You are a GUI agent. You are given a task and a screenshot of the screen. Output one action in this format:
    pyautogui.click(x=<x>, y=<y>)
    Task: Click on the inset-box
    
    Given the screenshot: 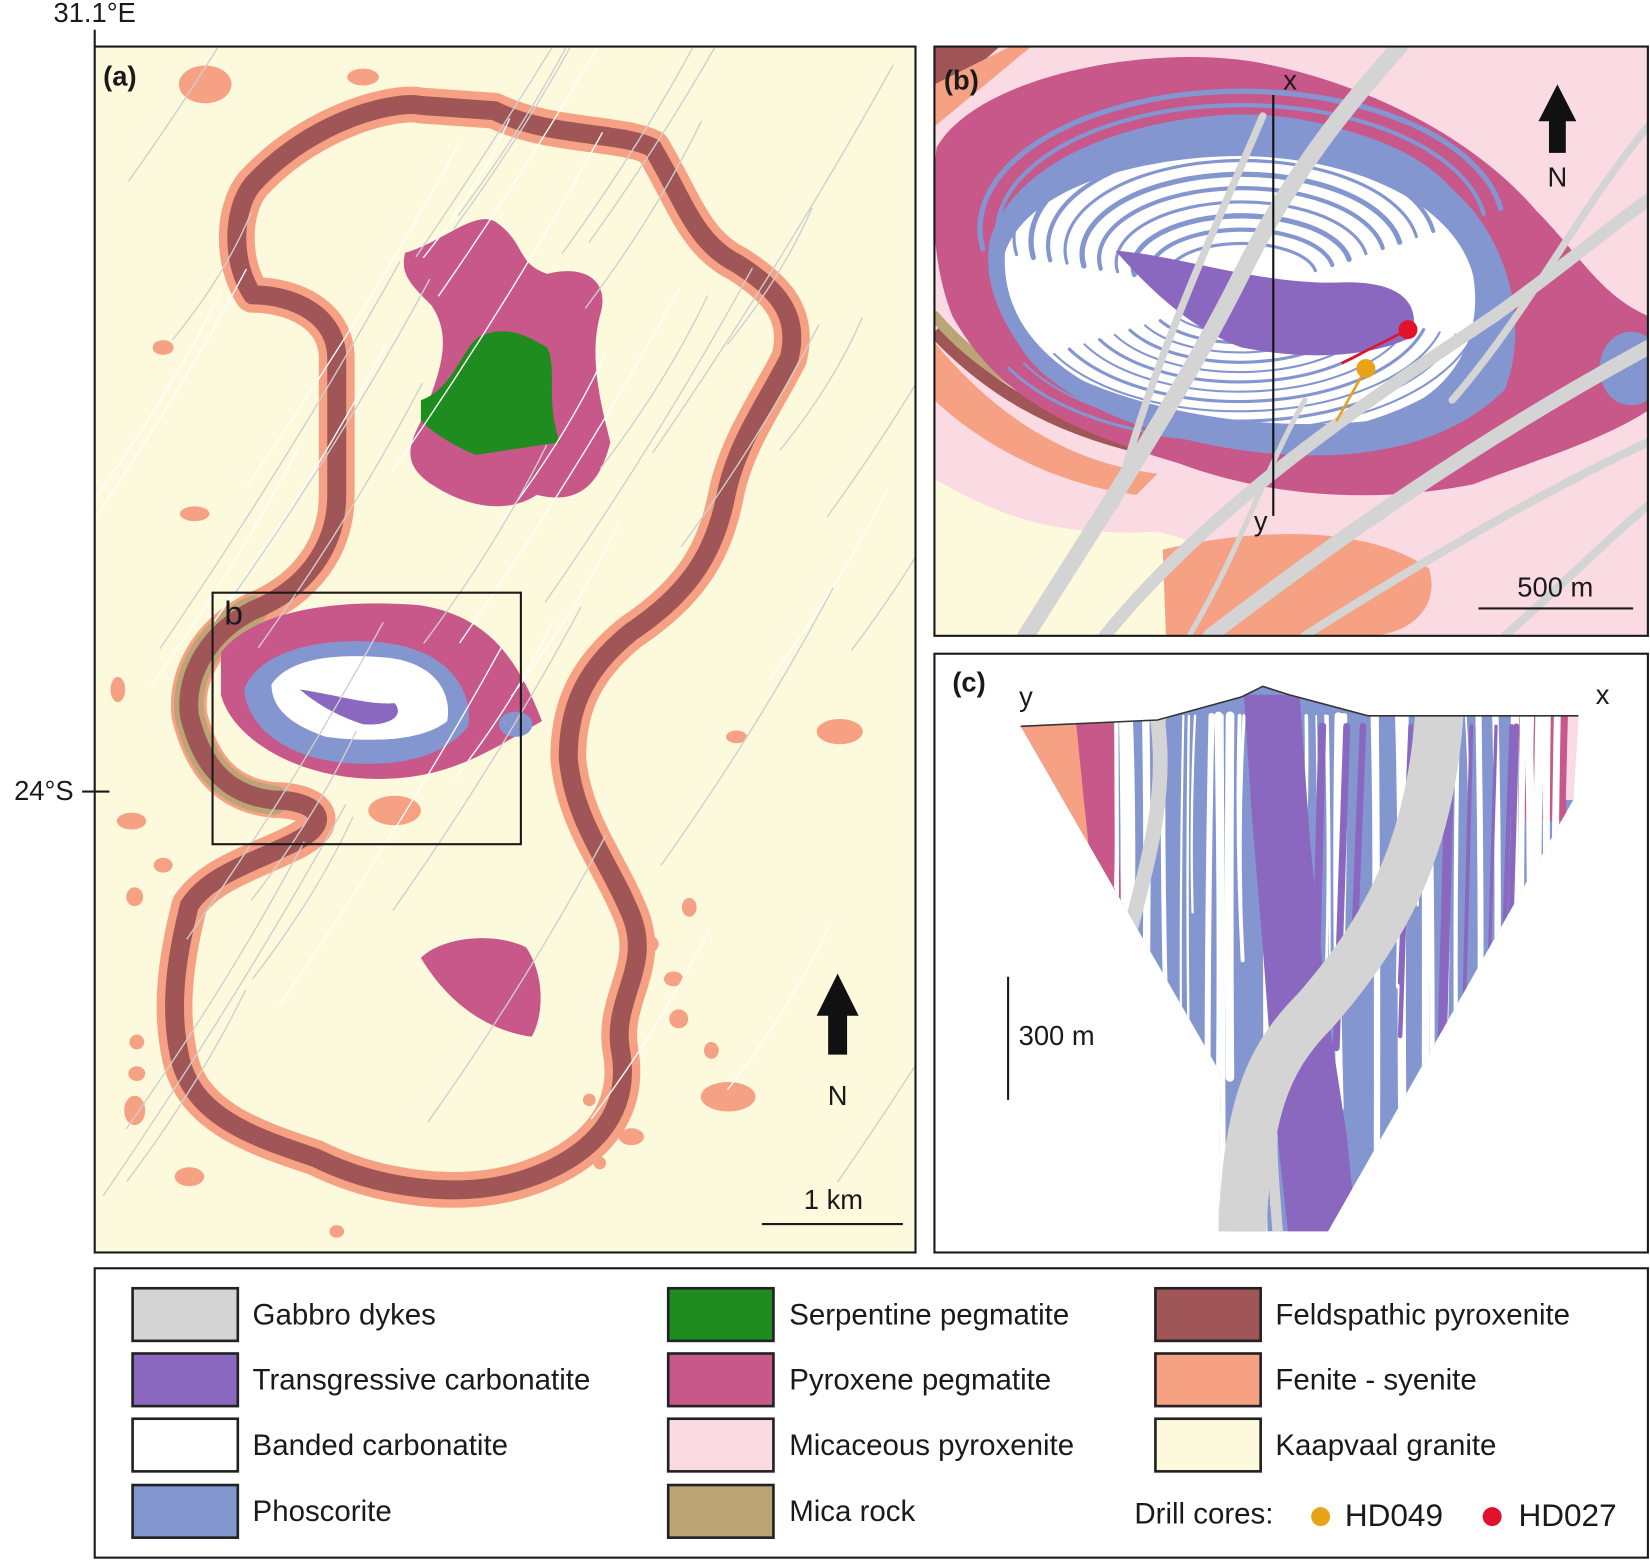 What is the action you would take?
    pyautogui.click(x=366, y=718)
    